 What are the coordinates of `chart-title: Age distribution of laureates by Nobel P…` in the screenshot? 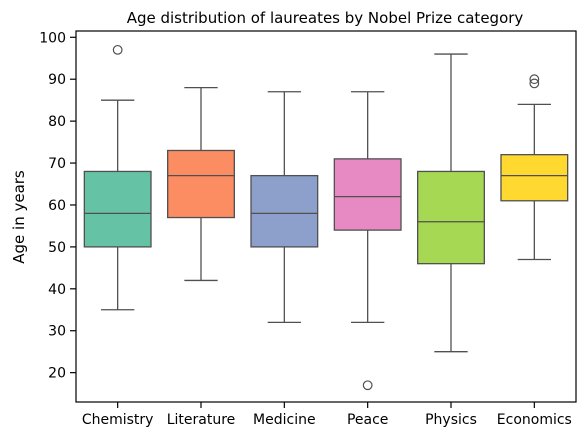 It's located at (325, 18).